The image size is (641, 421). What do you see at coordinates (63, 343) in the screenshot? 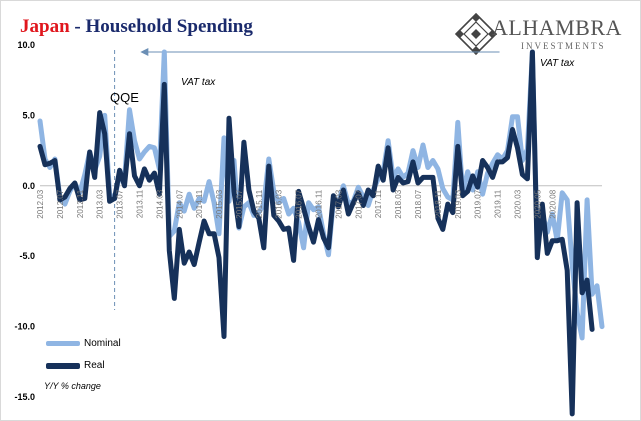
I see `legend-swatch-nominal` at bounding box center [63, 343].